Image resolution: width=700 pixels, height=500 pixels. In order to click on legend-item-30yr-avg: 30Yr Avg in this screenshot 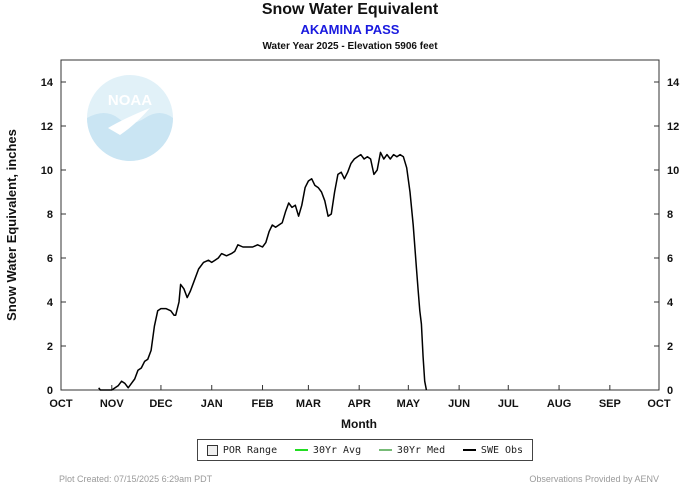, I will do `click(328, 450)`.